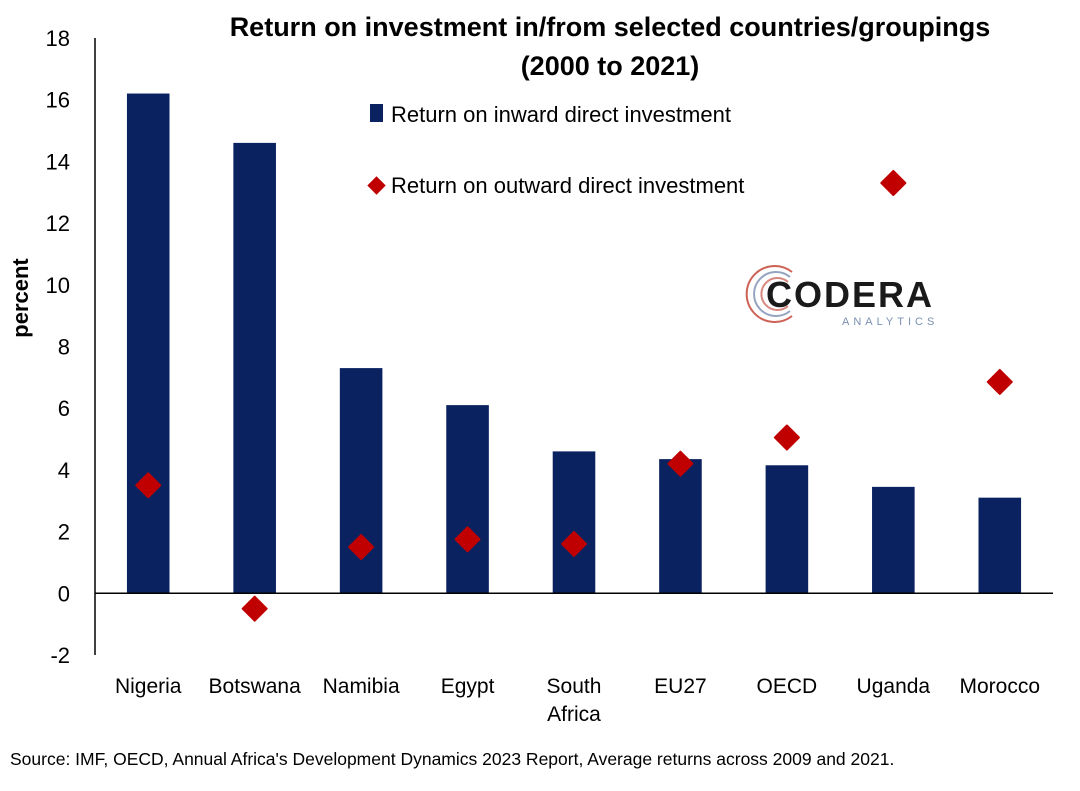 The width and height of the screenshot is (1080, 791). Describe the element at coordinates (60, 655) in the screenshot. I see `y-tick-label: -2` at that location.